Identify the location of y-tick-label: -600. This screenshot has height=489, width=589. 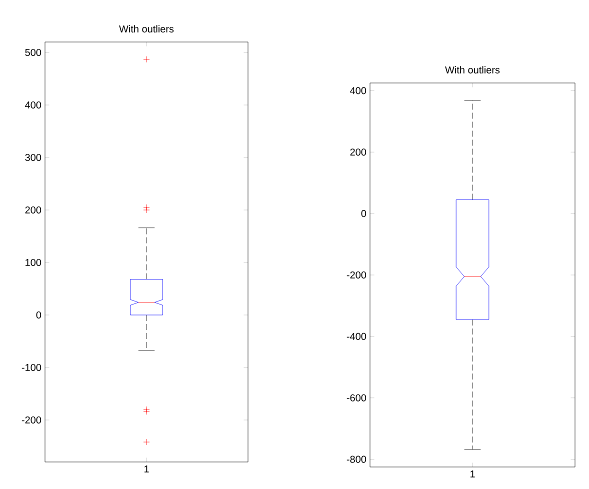
(356, 398).